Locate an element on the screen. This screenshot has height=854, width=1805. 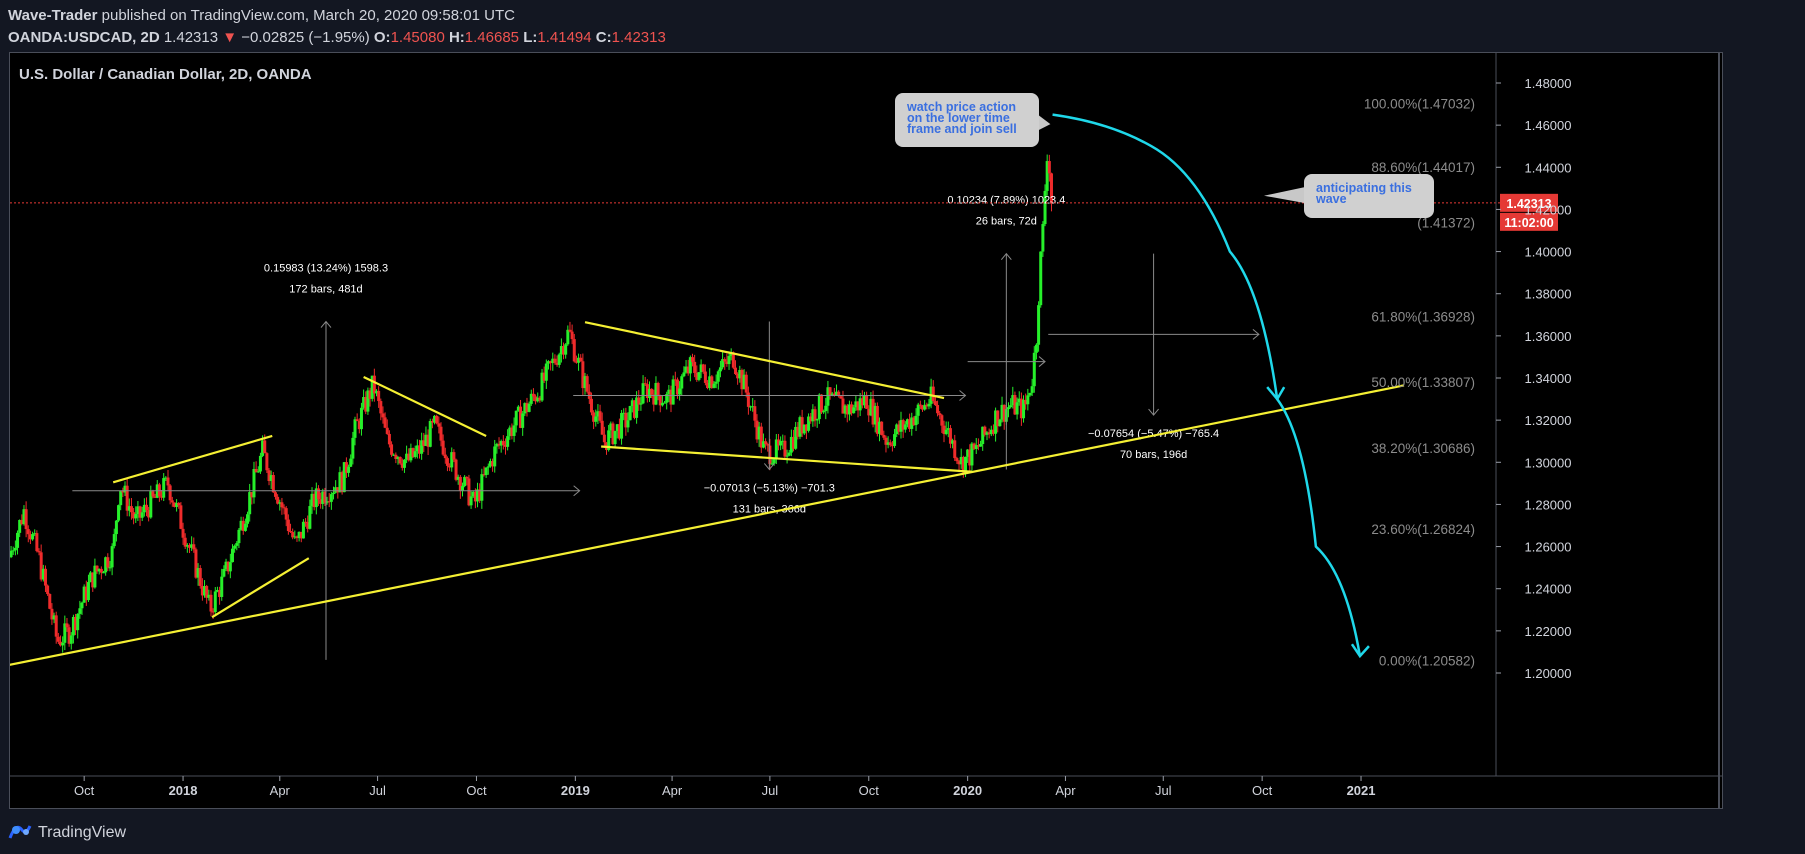
x-tick-2: 2018 is located at coordinates (183, 790).